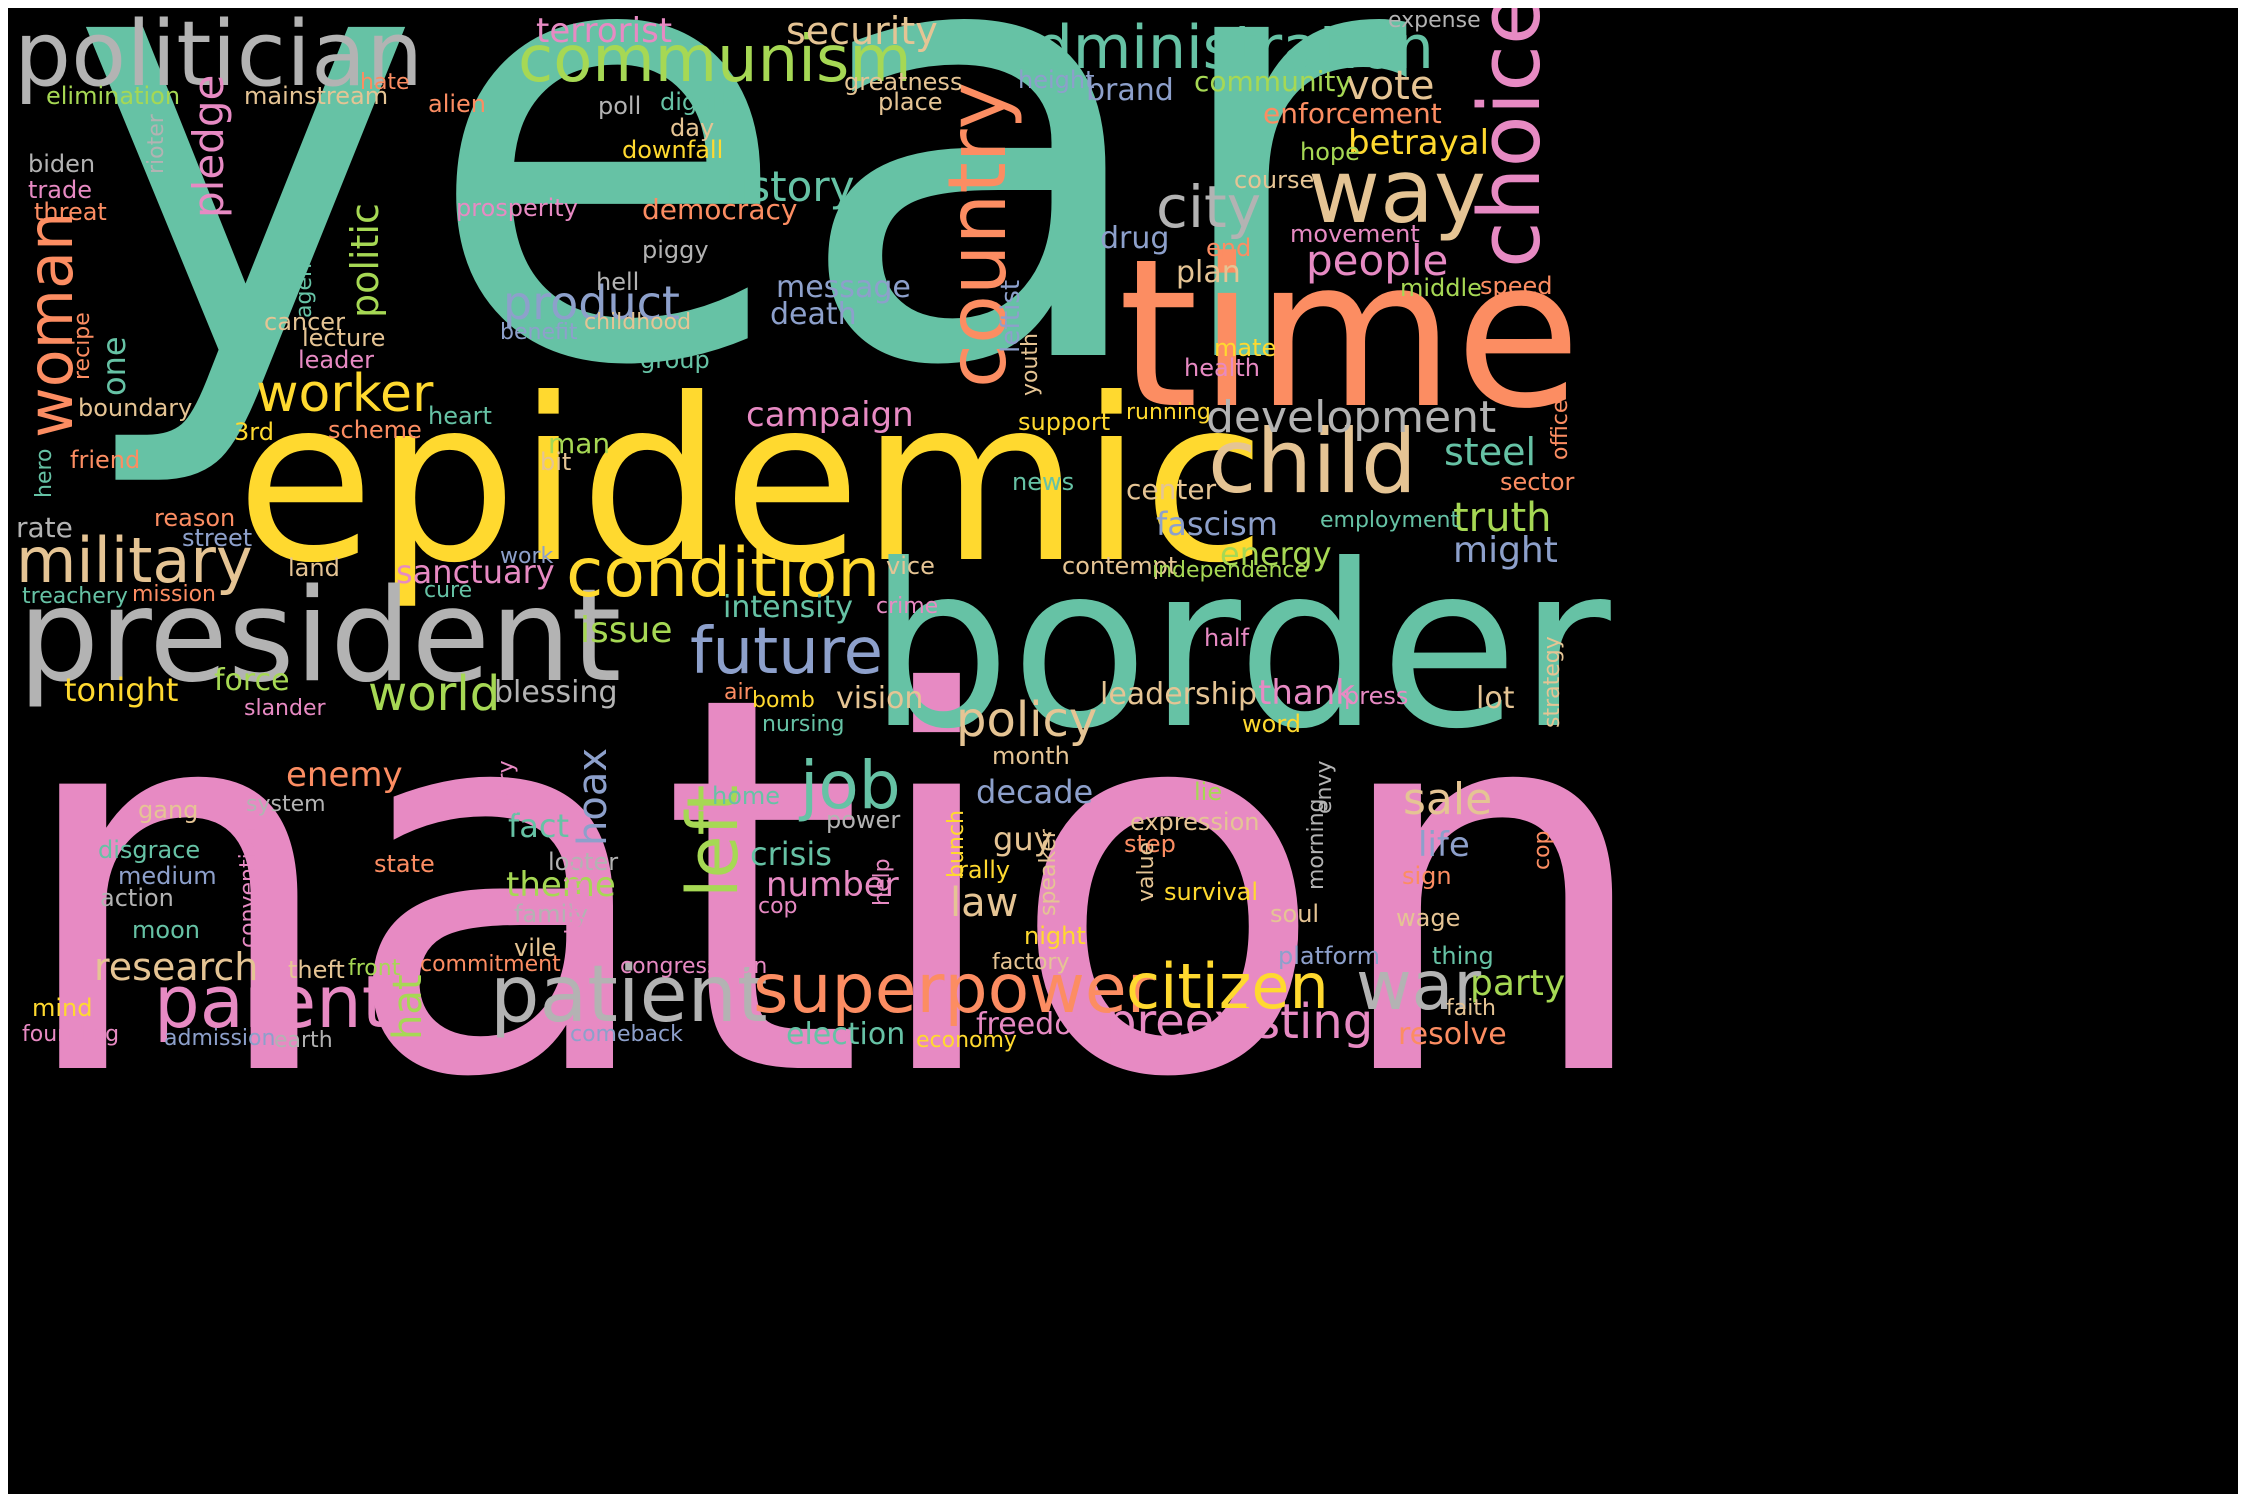 This screenshot has height=1502, width=2246. What do you see at coordinates (903, 82) in the screenshot?
I see `word-greatness: greatness` at bounding box center [903, 82].